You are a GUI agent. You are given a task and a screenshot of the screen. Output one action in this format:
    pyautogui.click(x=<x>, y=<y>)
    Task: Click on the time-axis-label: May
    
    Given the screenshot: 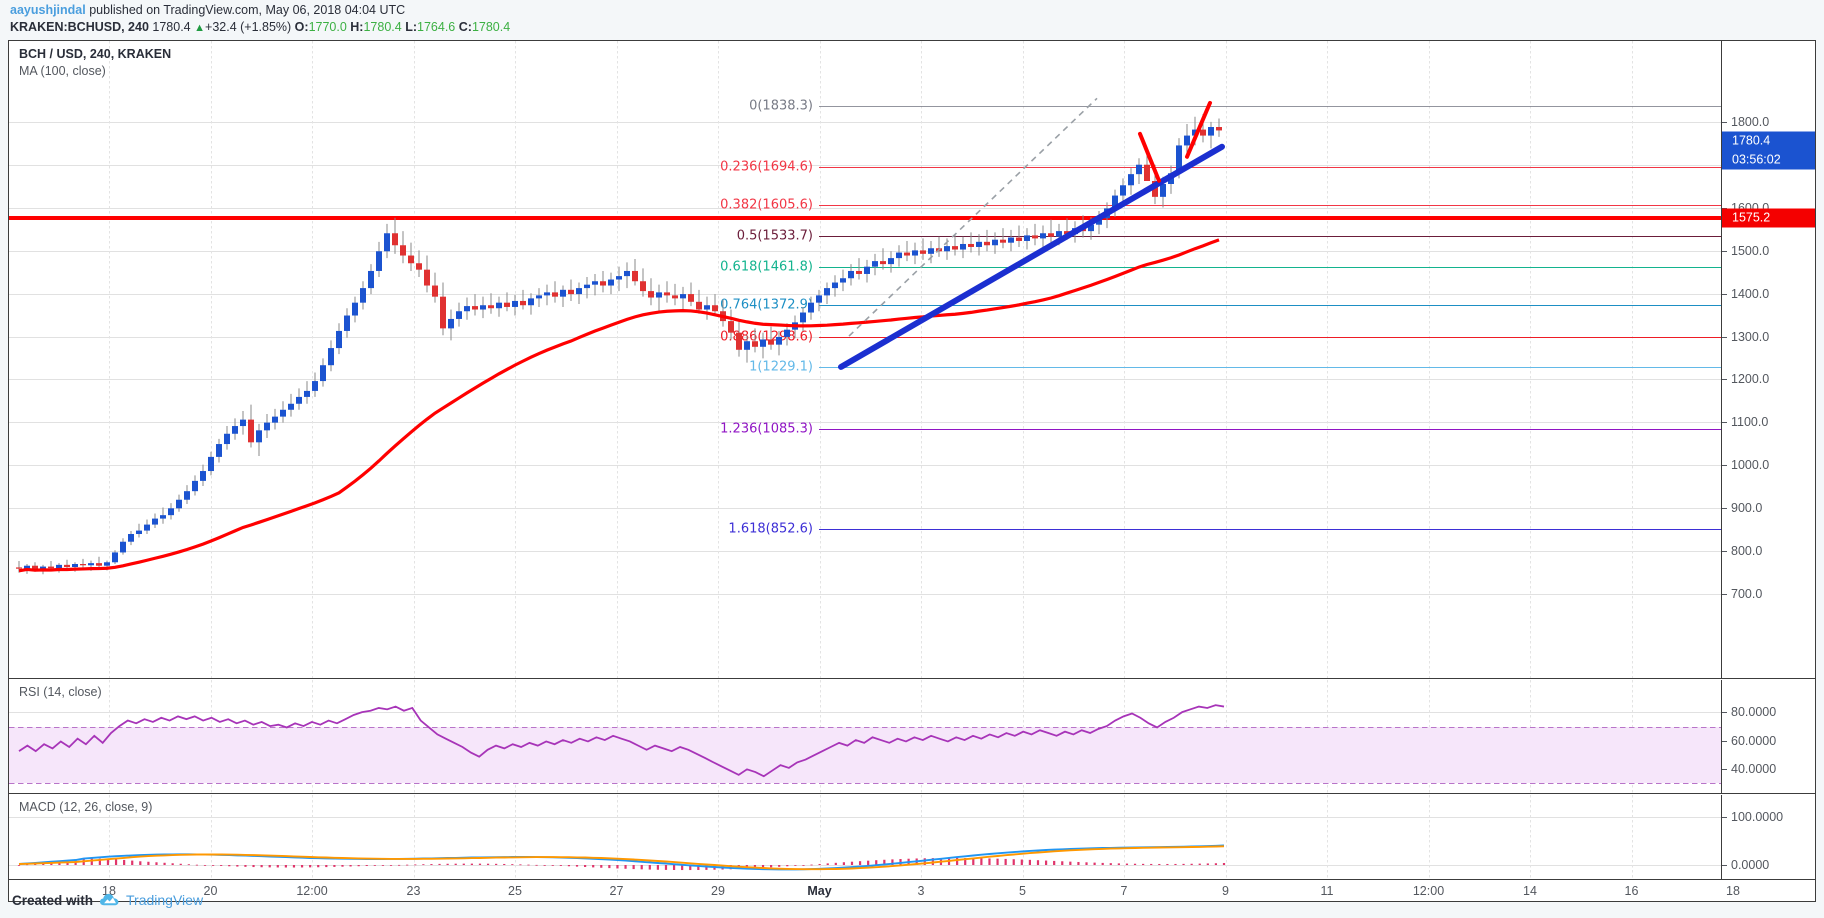 What is the action you would take?
    pyautogui.click(x=819, y=891)
    